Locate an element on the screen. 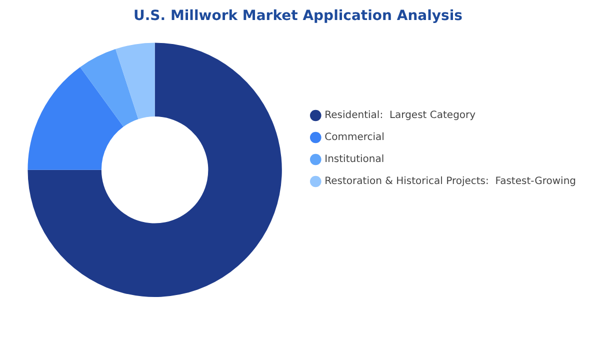 The width and height of the screenshot is (600, 337). chart-title: U.S. Millwork Market Application Analysis is located at coordinates (298, 16).